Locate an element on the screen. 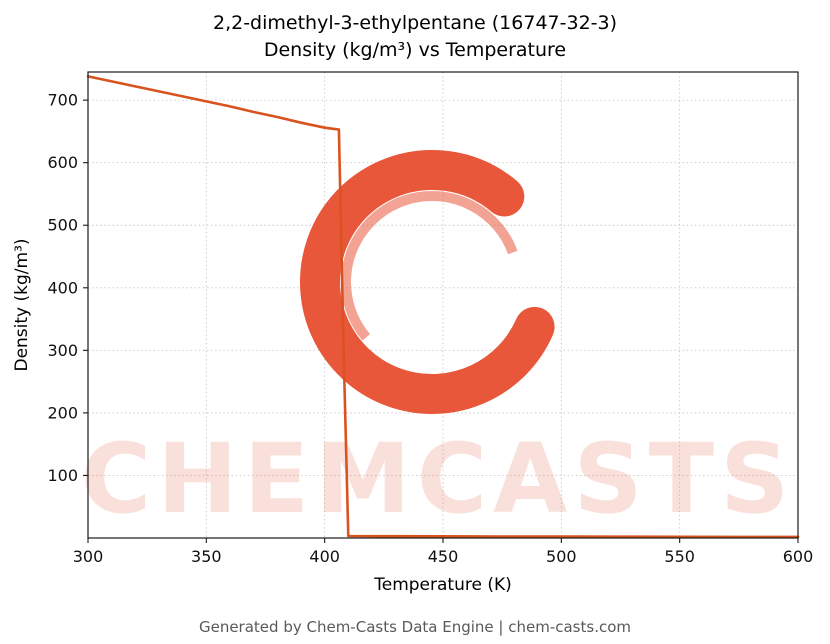 The image size is (830, 644). x-tick-label: 600 is located at coordinates (798, 556).